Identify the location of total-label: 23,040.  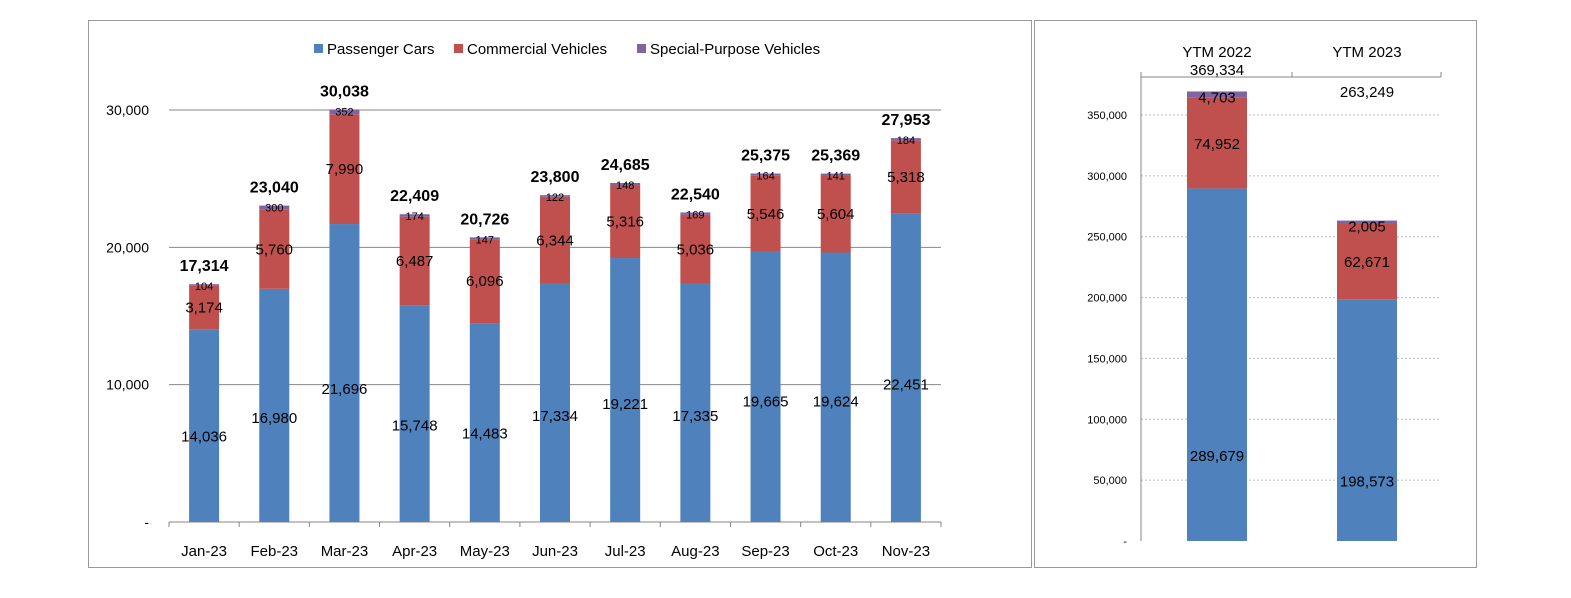
(274, 188).